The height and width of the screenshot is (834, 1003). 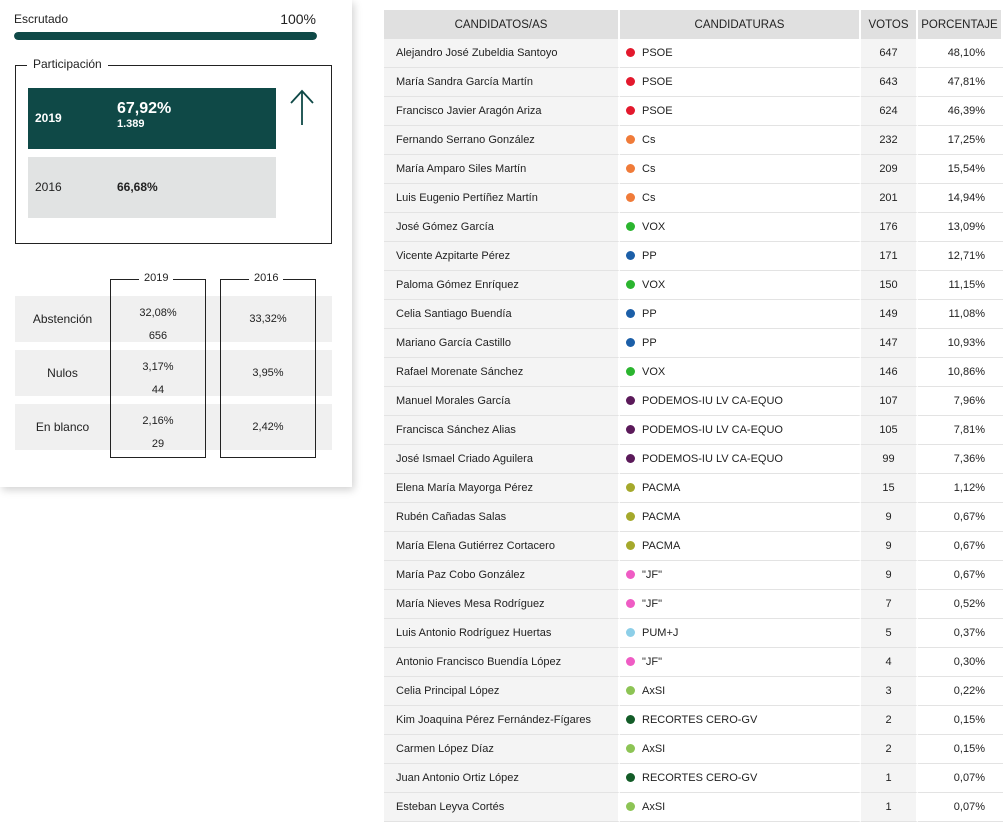 I want to click on votes-cell: 5, so click(x=889, y=633).